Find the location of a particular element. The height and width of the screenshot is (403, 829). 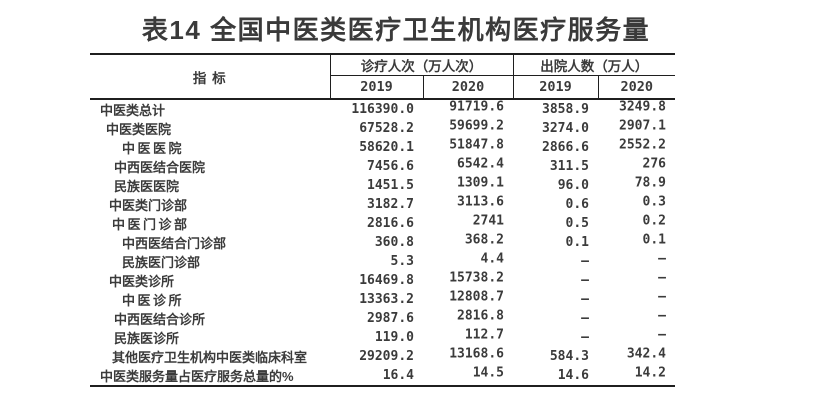

value-cell: 2987.6 is located at coordinates (390, 318).